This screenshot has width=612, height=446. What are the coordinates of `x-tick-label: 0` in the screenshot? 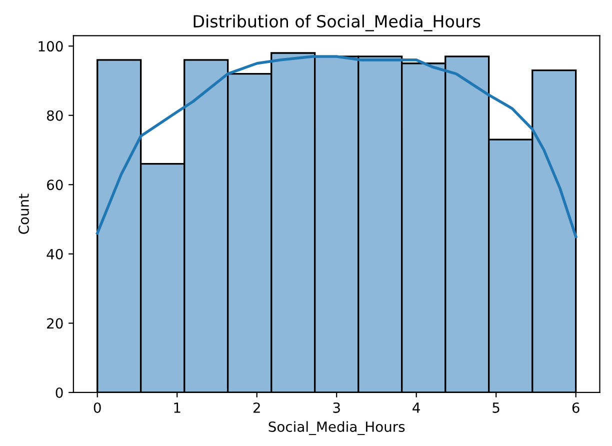 It's located at (97, 407).